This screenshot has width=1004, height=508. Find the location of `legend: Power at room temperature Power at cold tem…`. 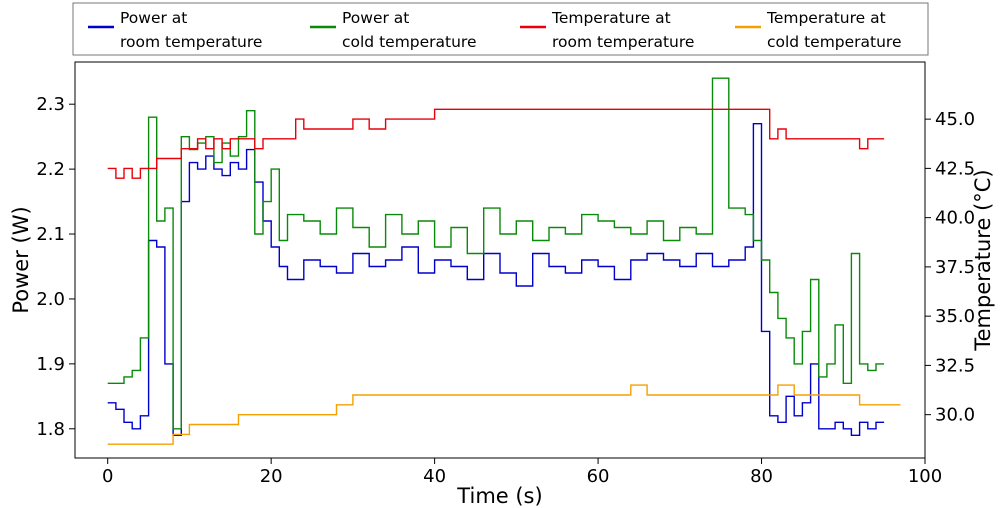

legend: Power at room temperature Power at cold tem… is located at coordinates (500, 29).